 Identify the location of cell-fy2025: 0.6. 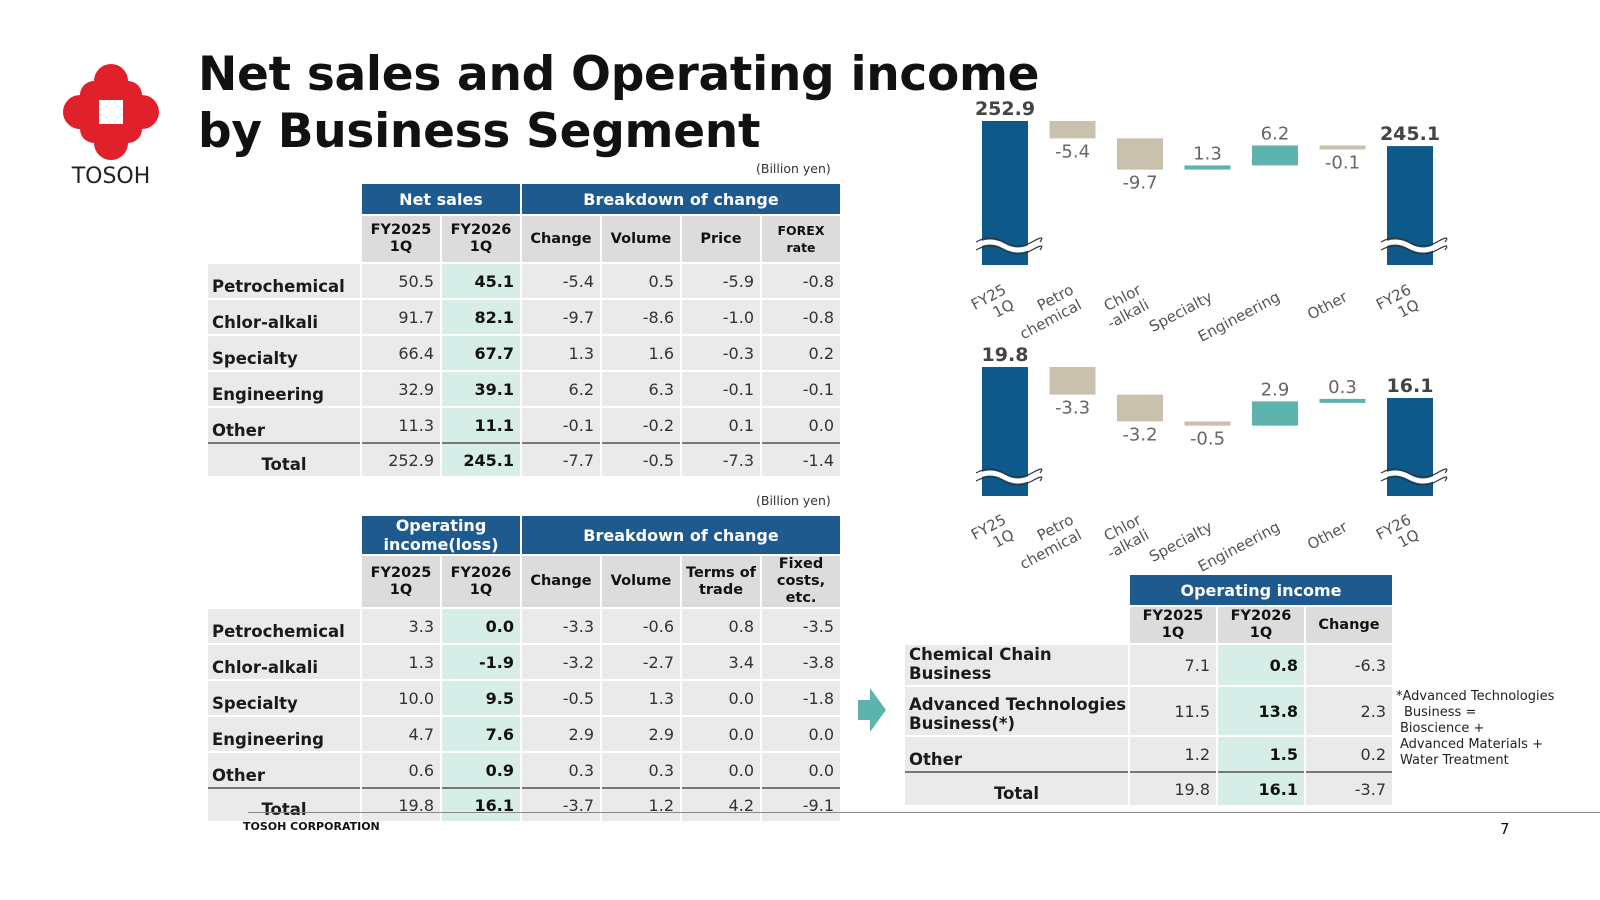
(401, 770).